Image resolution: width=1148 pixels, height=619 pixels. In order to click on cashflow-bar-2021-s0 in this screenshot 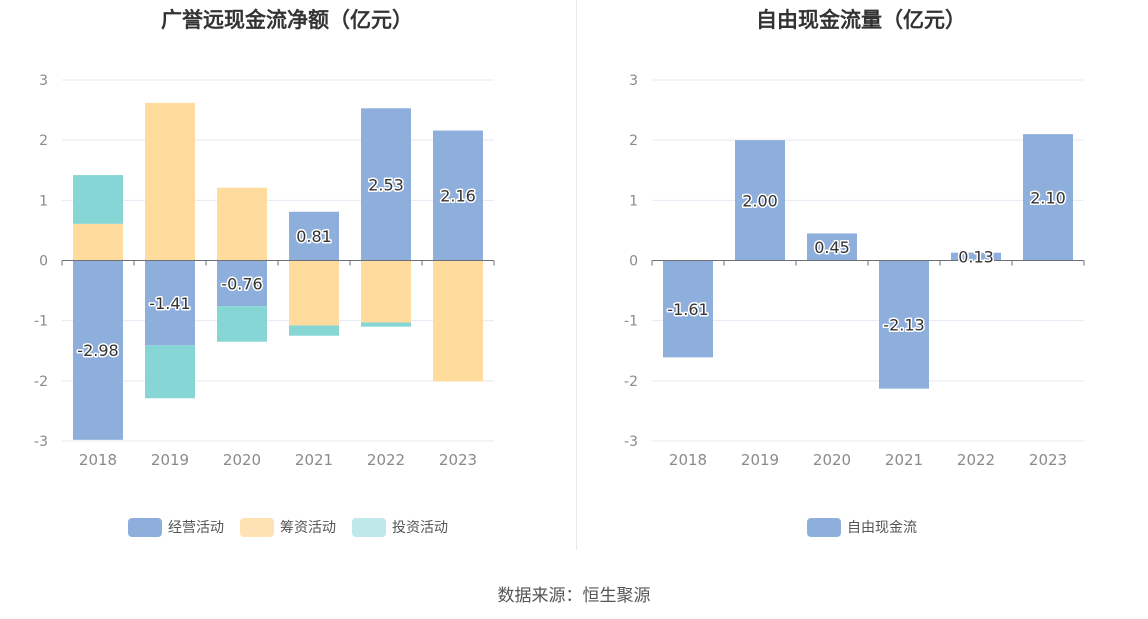, I will do `click(314, 236)`.